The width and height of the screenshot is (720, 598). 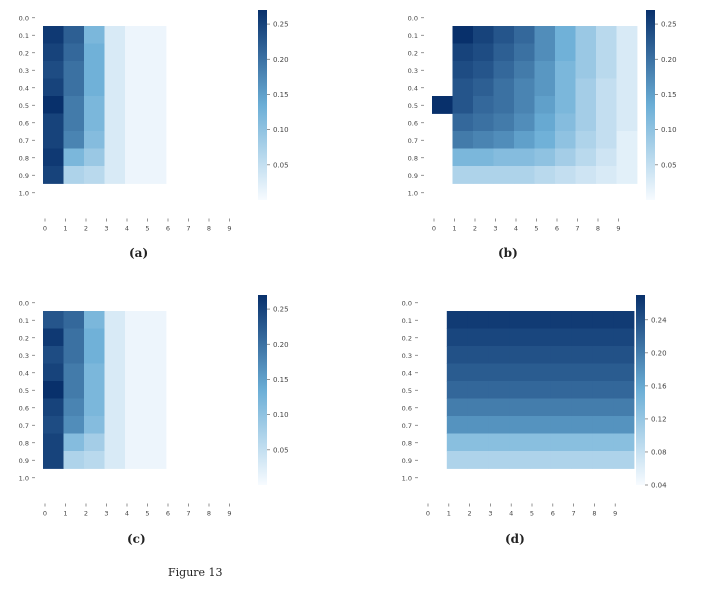 What do you see at coordinates (65, 514) in the screenshot?
I see `x-tick-label: 1` at bounding box center [65, 514].